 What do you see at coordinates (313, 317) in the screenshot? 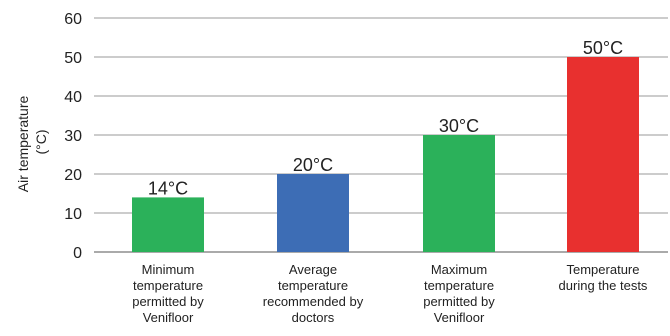
I see `category-label-line: doctors` at bounding box center [313, 317].